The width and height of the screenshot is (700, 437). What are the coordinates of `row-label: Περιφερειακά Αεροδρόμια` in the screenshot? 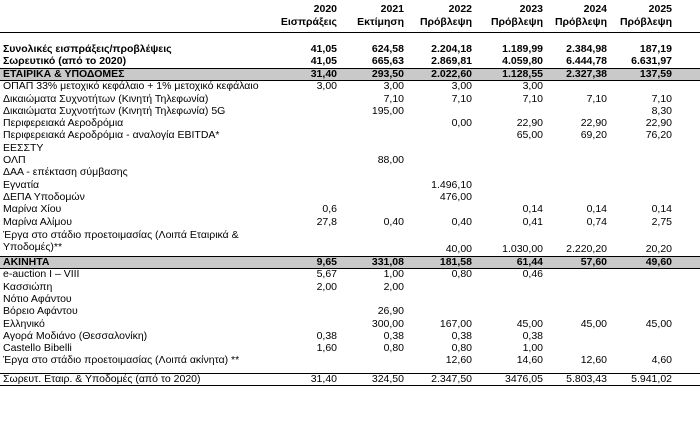 It's located at (63, 123).